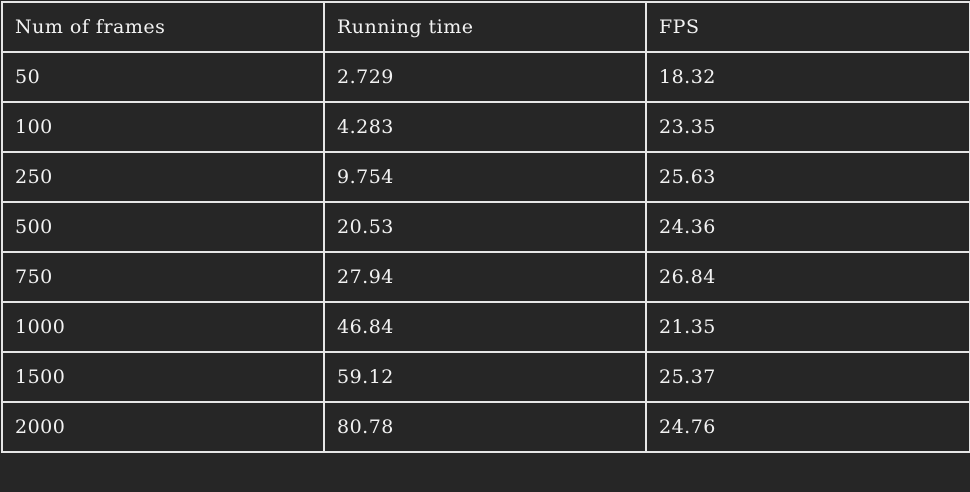 This screenshot has height=492, width=970. I want to click on cell-num-frames: 250, so click(163, 177).